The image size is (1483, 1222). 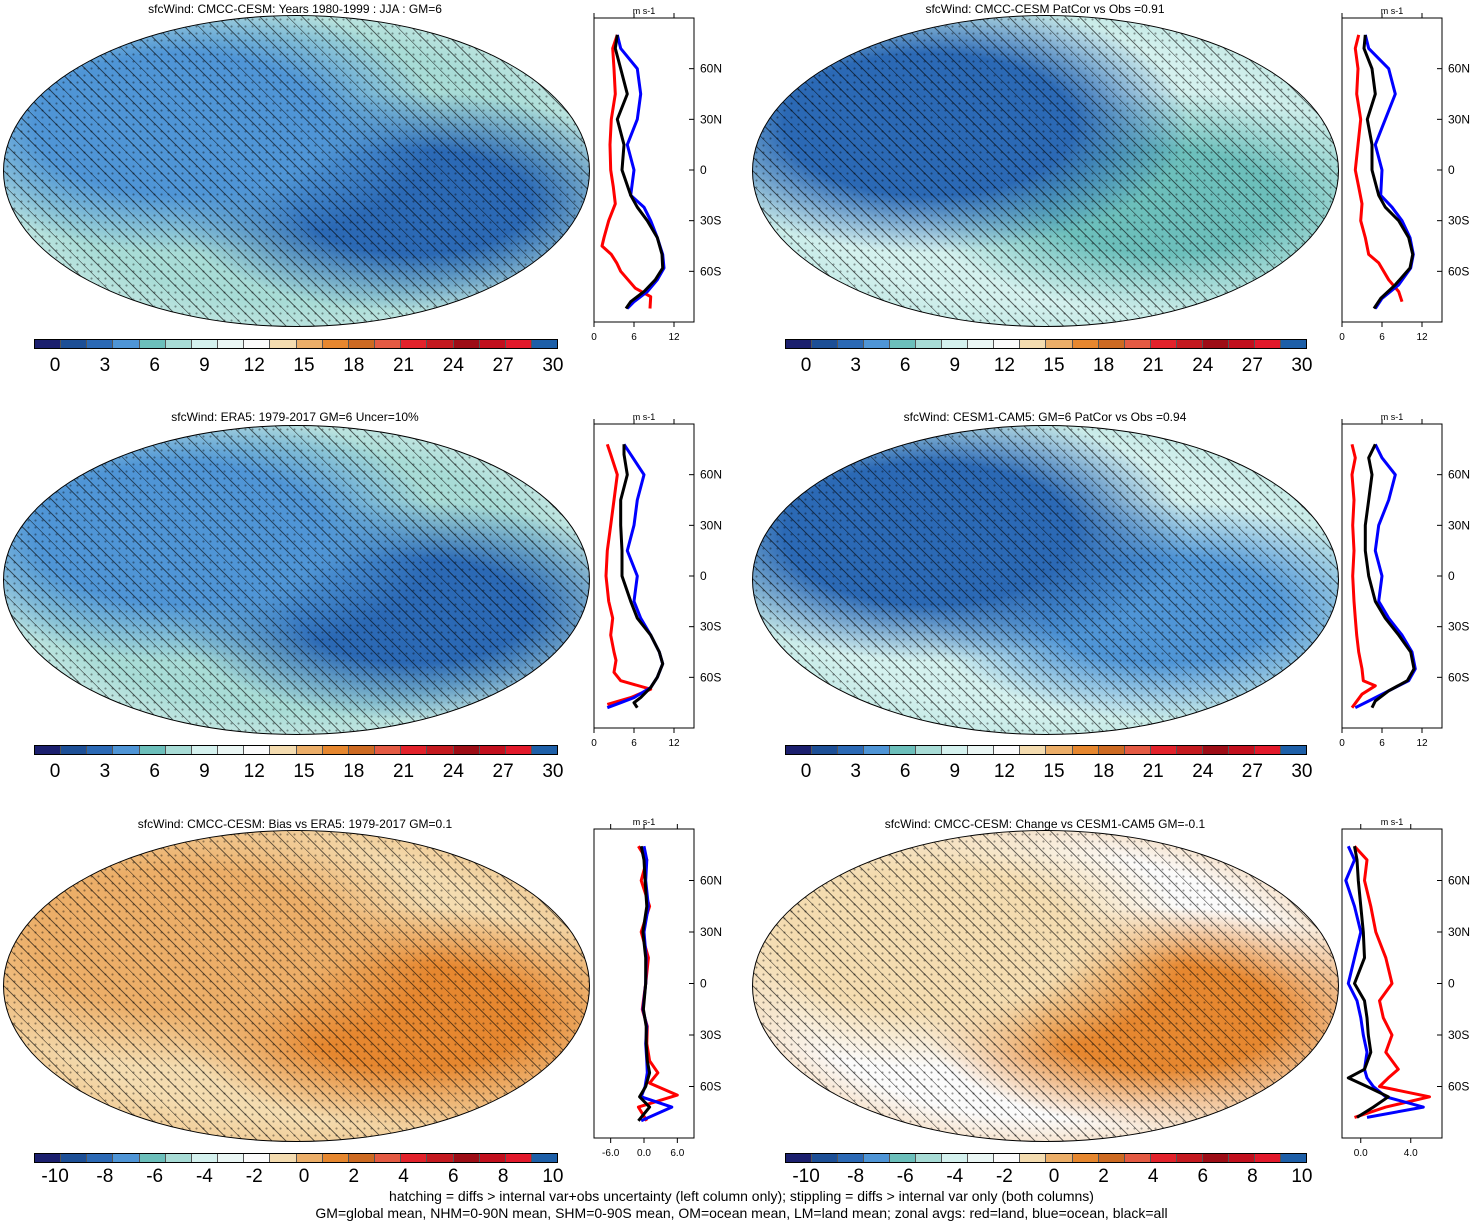 What do you see at coordinates (204, 1176) in the screenshot?
I see `colorbar-tick-label: -4` at bounding box center [204, 1176].